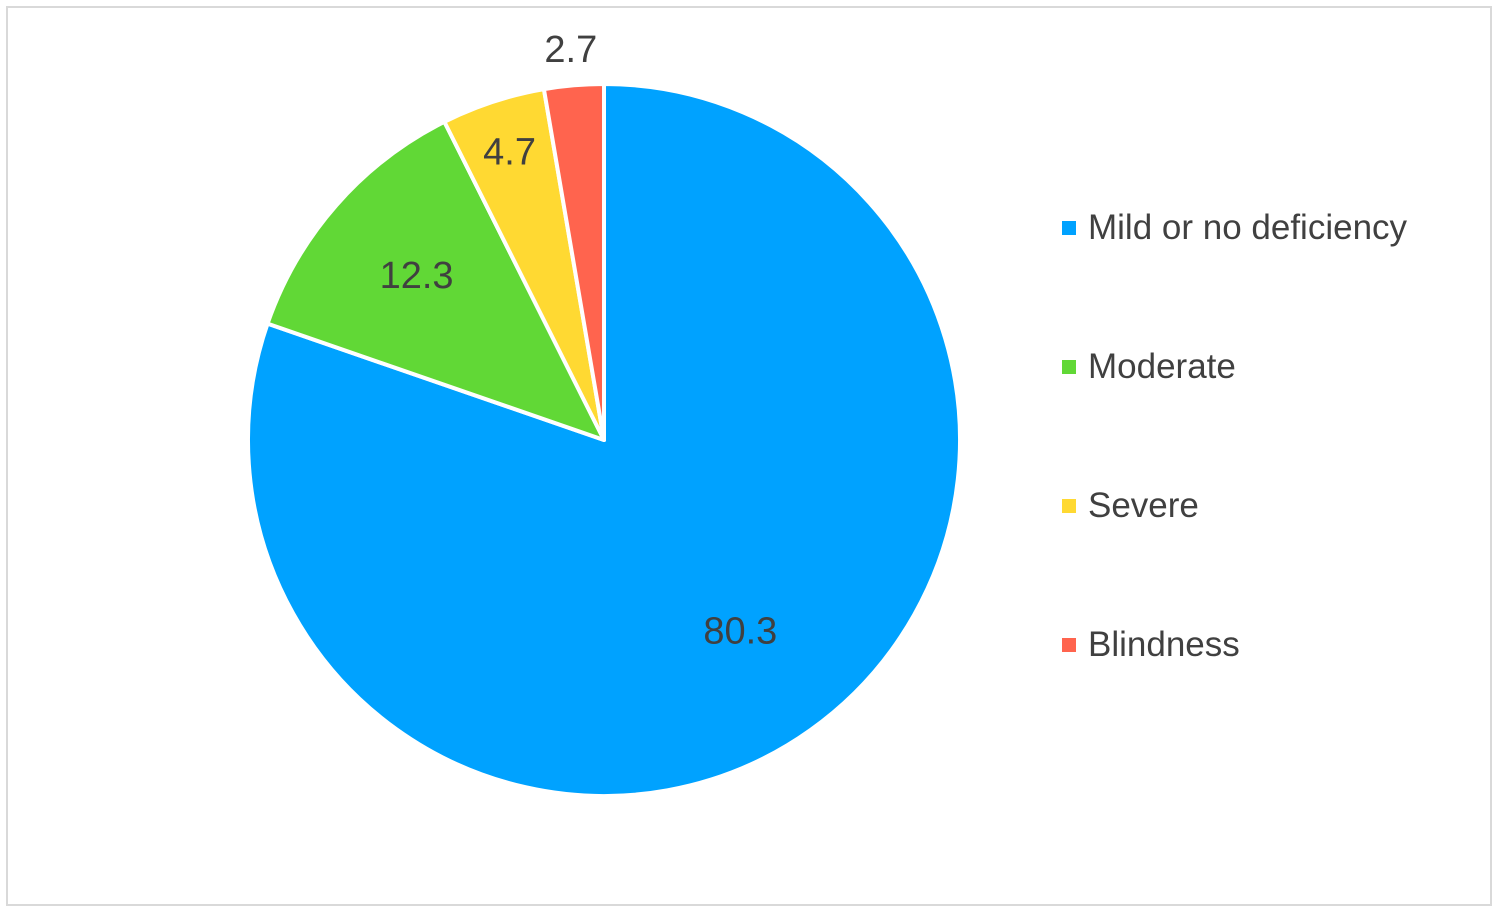 This screenshot has width=1500, height=914. I want to click on pie-slice-moderate, so click(435, 280).